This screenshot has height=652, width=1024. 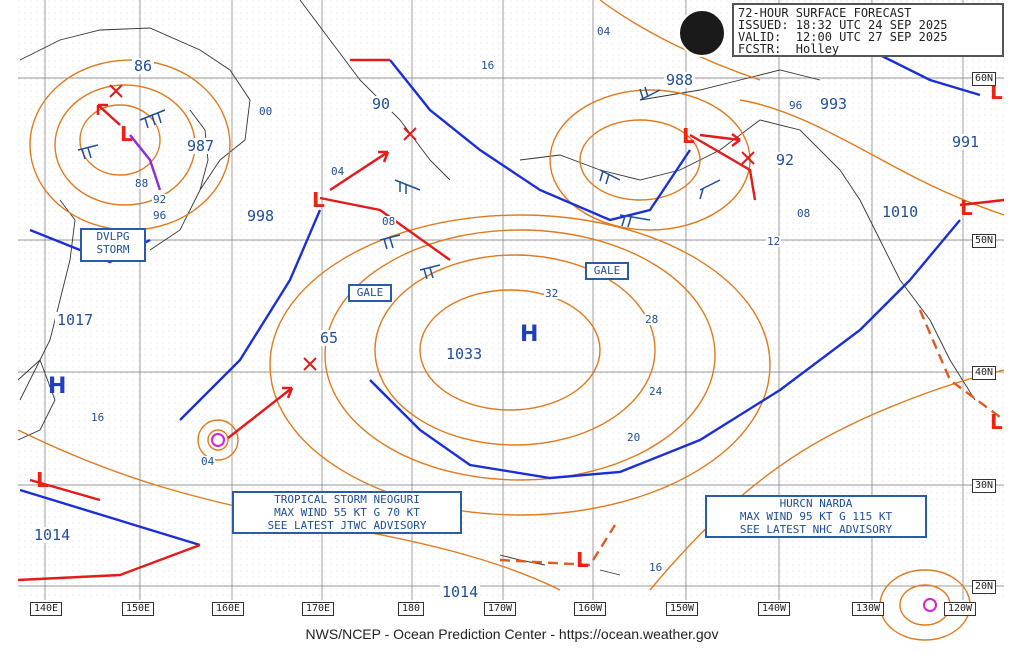 What do you see at coordinates (318, 609) in the screenshot?
I see `longitude-label: 170E` at bounding box center [318, 609].